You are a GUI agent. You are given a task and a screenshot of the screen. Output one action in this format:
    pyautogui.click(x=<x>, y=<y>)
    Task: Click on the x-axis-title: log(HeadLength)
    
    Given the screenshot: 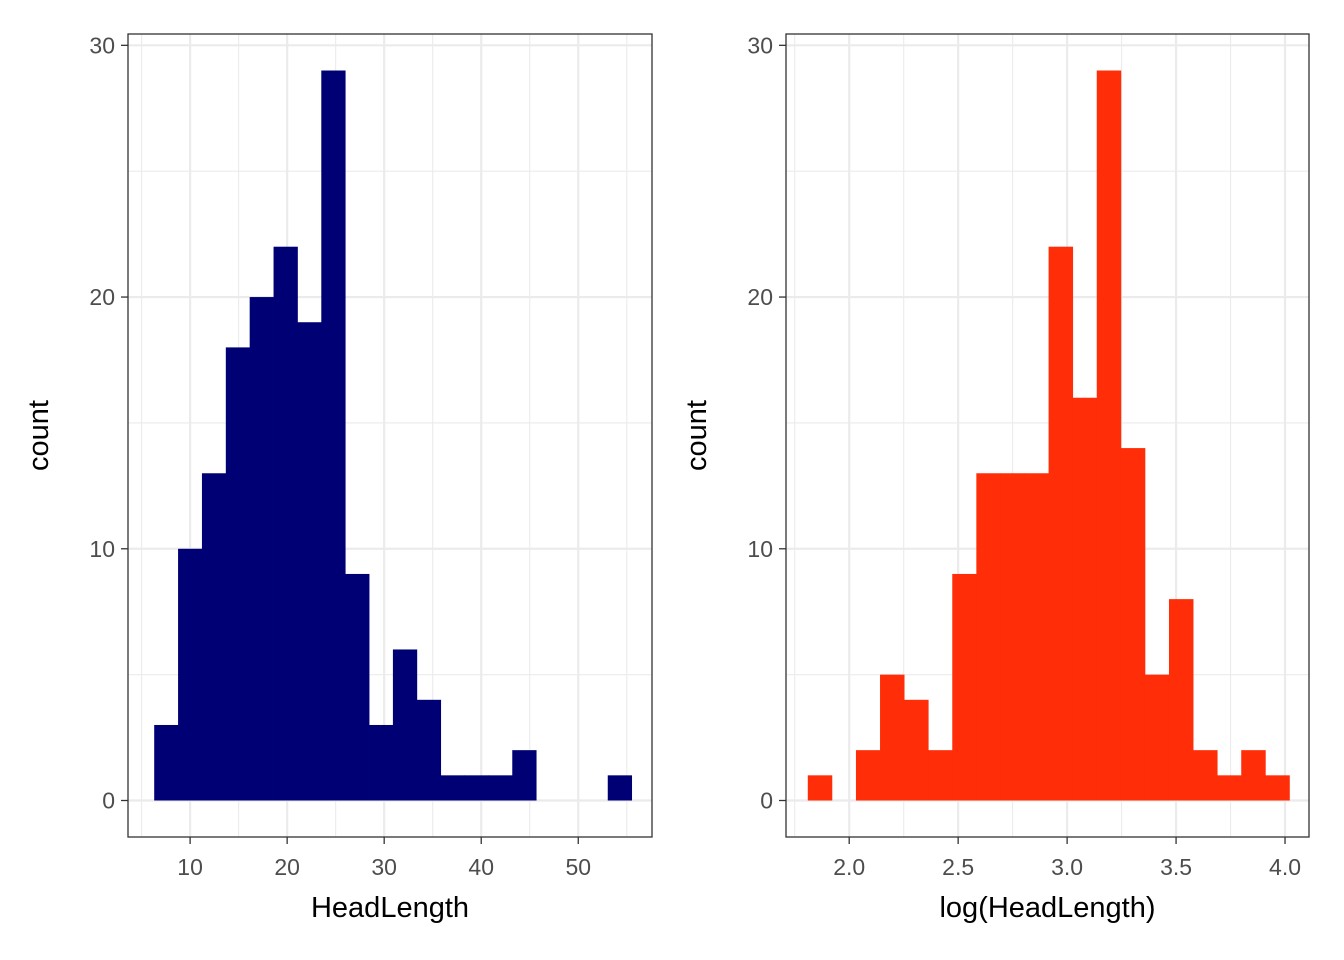 What is the action you would take?
    pyautogui.click(x=1047, y=908)
    